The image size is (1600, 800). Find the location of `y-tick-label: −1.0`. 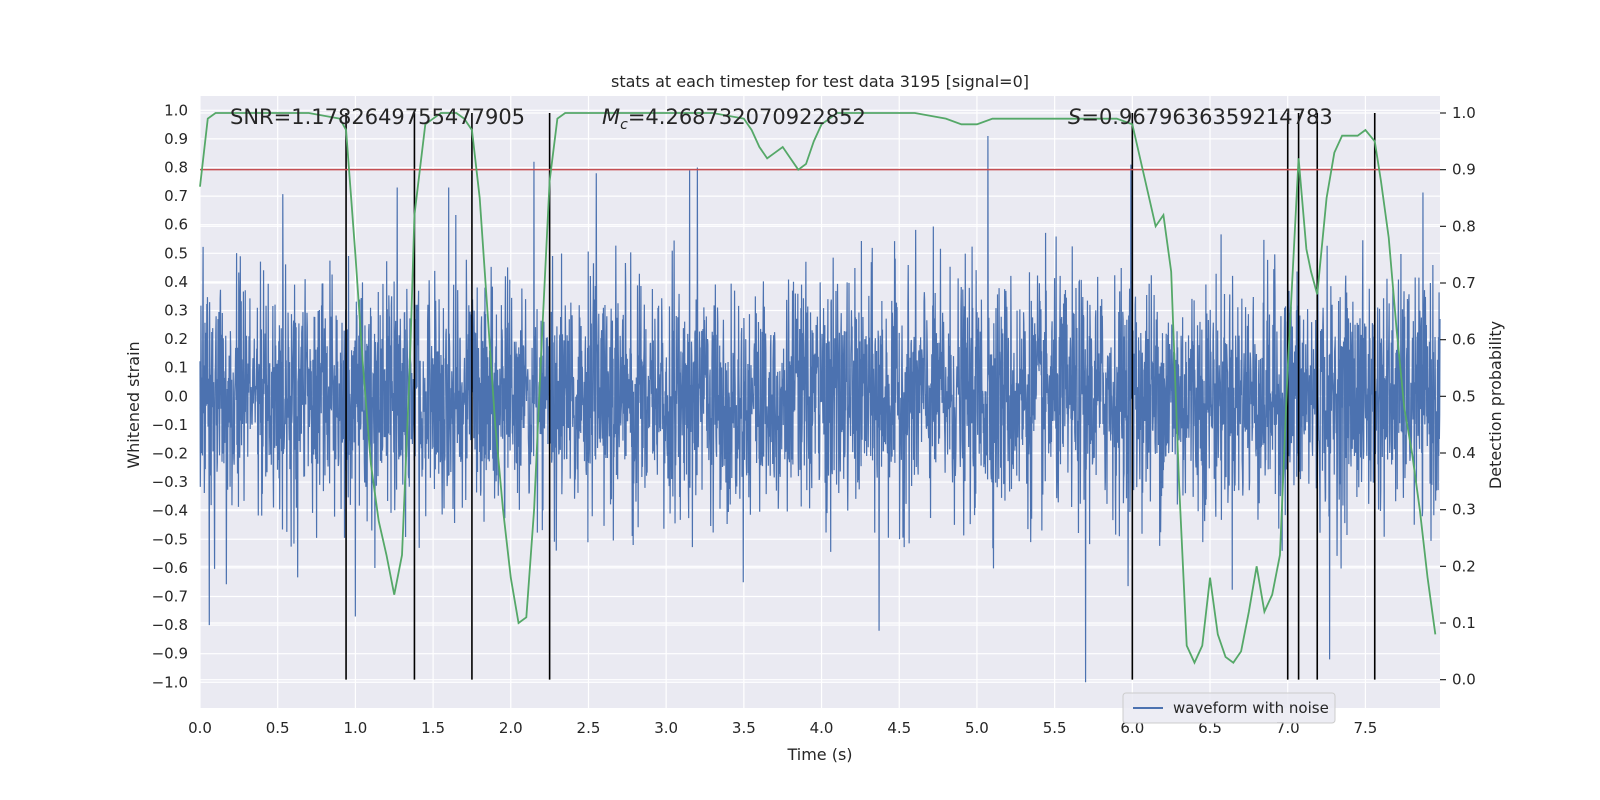

y-tick-label: −1.0 is located at coordinates (170, 682).